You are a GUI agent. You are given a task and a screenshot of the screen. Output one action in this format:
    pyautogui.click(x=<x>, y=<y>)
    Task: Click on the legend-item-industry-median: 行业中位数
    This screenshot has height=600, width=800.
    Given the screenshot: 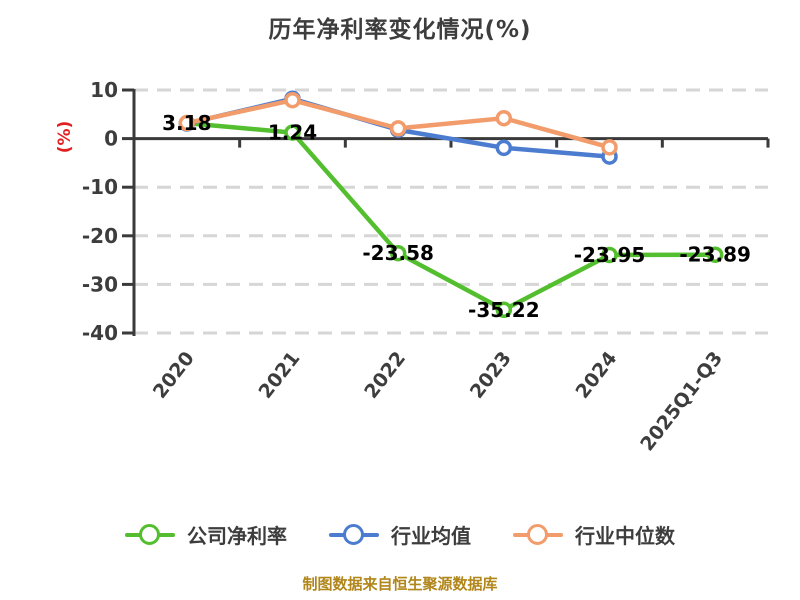 What is the action you would take?
    pyautogui.click(x=594, y=534)
    